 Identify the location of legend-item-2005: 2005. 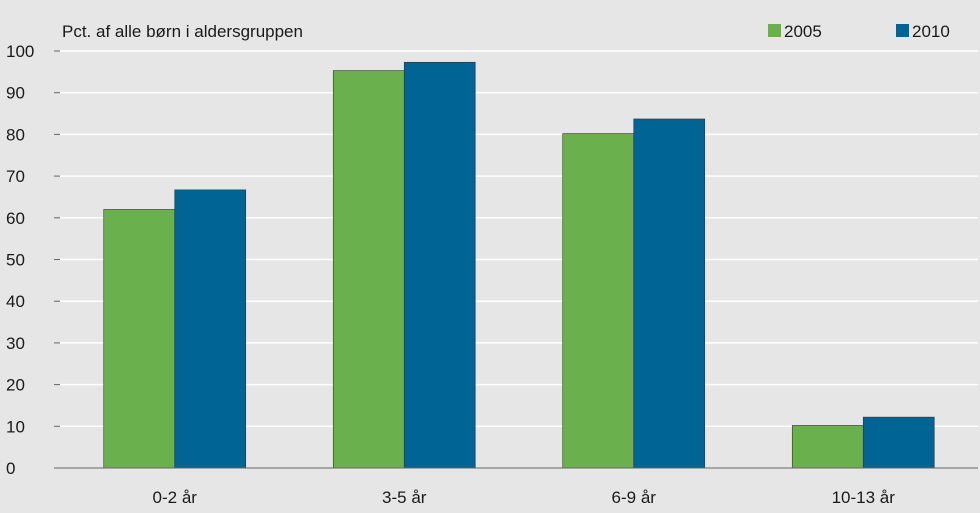
(795, 31).